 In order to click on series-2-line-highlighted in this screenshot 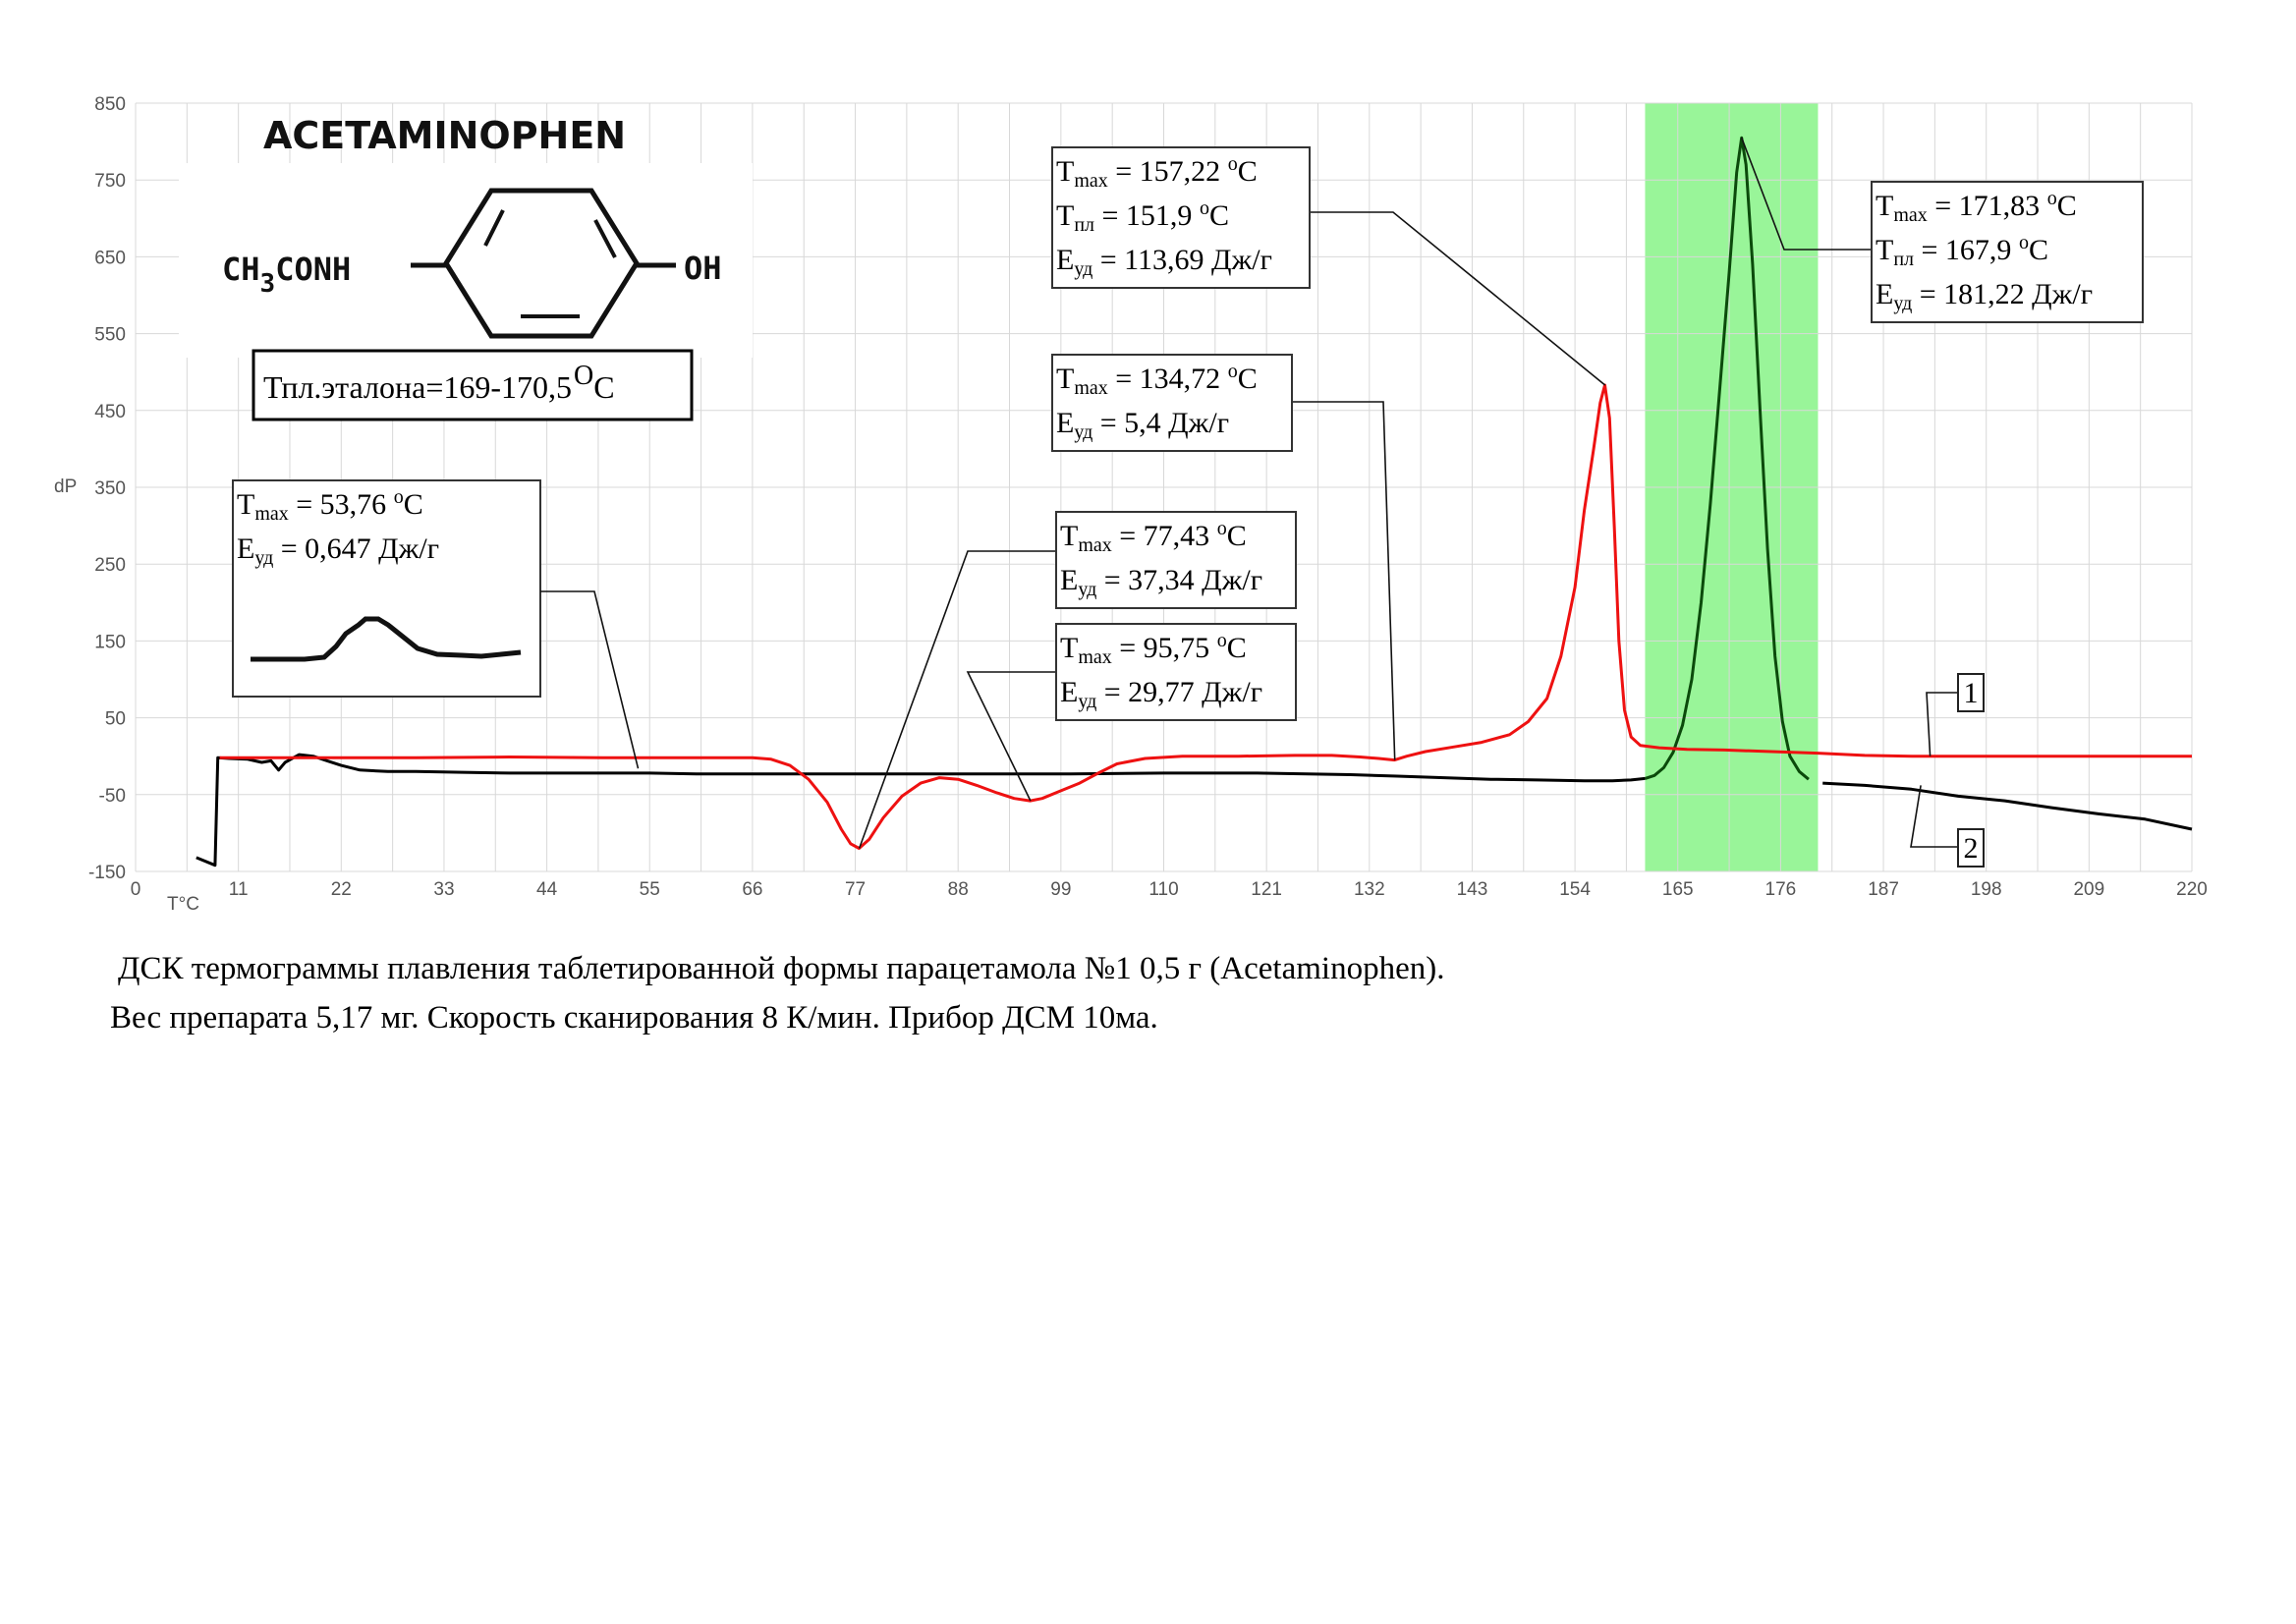, I will do `click(1727, 458)`.